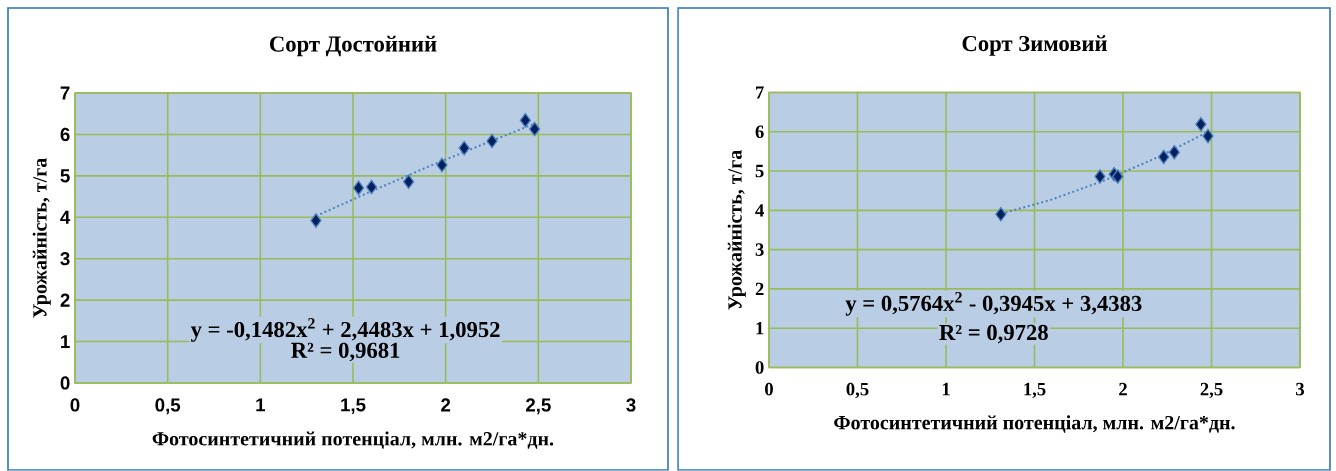  What do you see at coordinates (759, 367) in the screenshot?
I see `y-tick-label: 0` at bounding box center [759, 367].